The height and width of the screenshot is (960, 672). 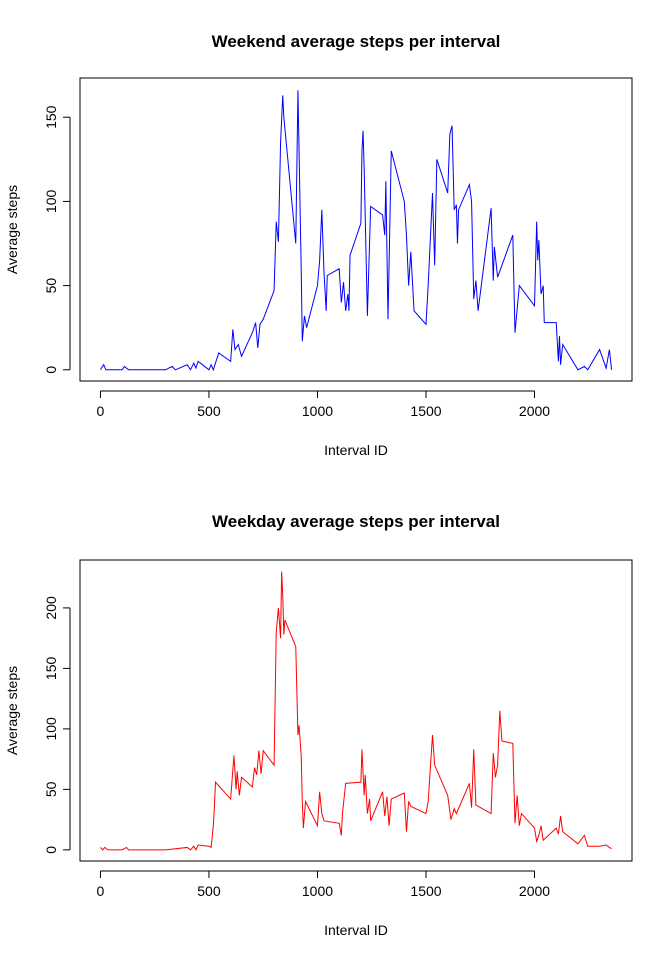 What do you see at coordinates (51, 608) in the screenshot?
I see `y-tick-label: 200` at bounding box center [51, 608].